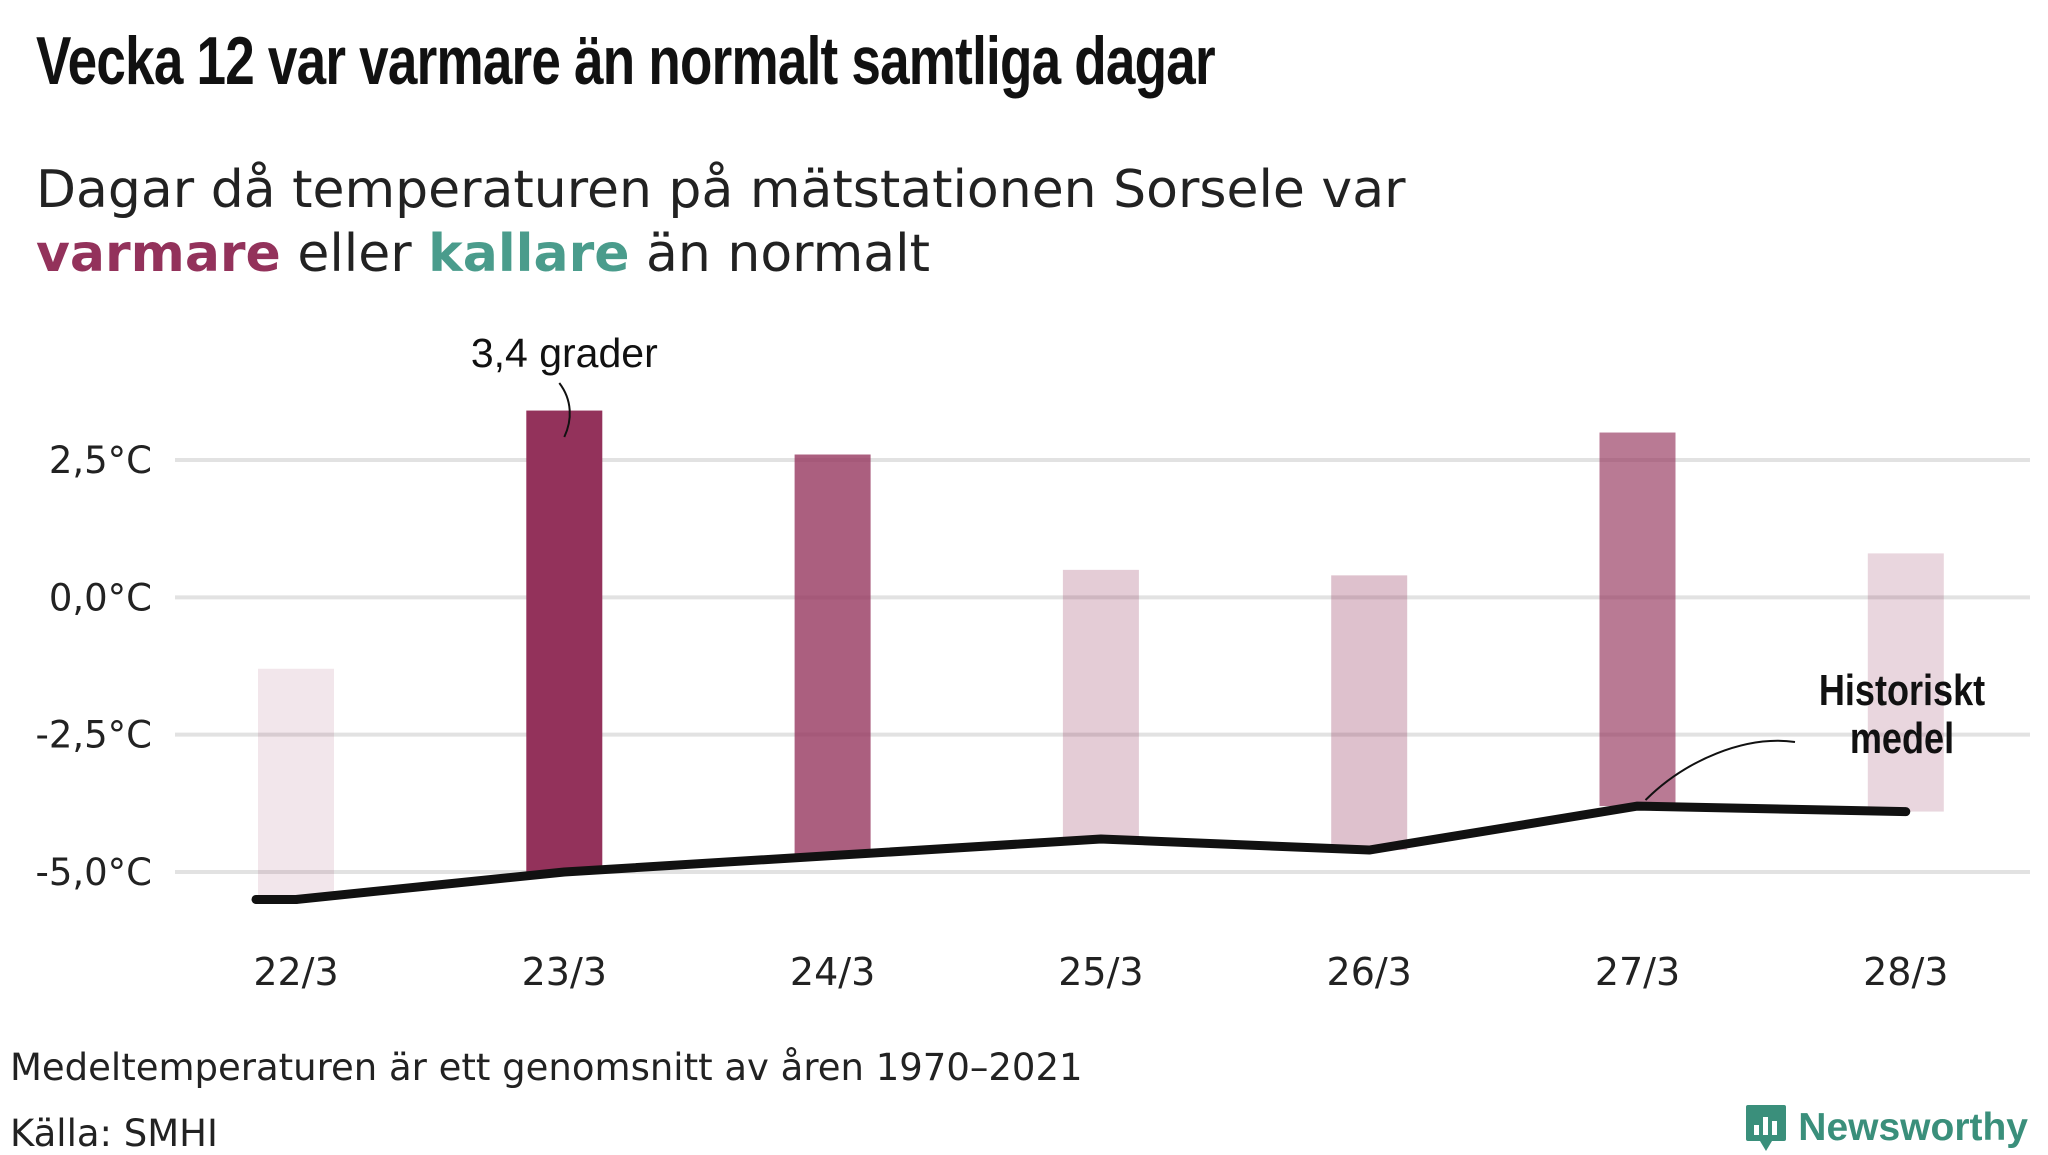 The height and width of the screenshot is (1155, 2048). I want to click on brand-name: Newsworthy, so click(1913, 1127).